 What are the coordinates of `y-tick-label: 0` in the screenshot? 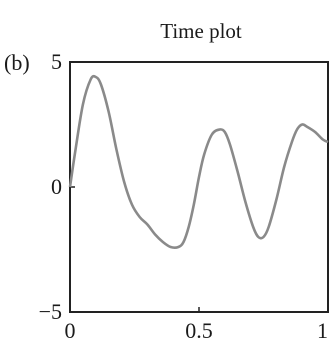 It's located at (56, 186).